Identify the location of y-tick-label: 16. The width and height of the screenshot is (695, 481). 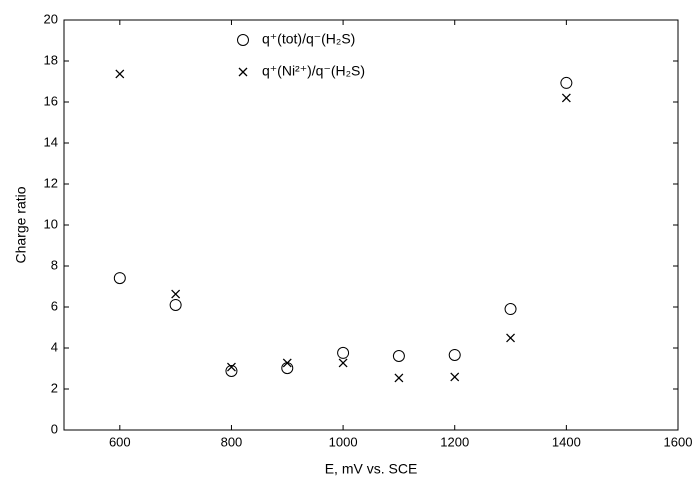
(51, 100).